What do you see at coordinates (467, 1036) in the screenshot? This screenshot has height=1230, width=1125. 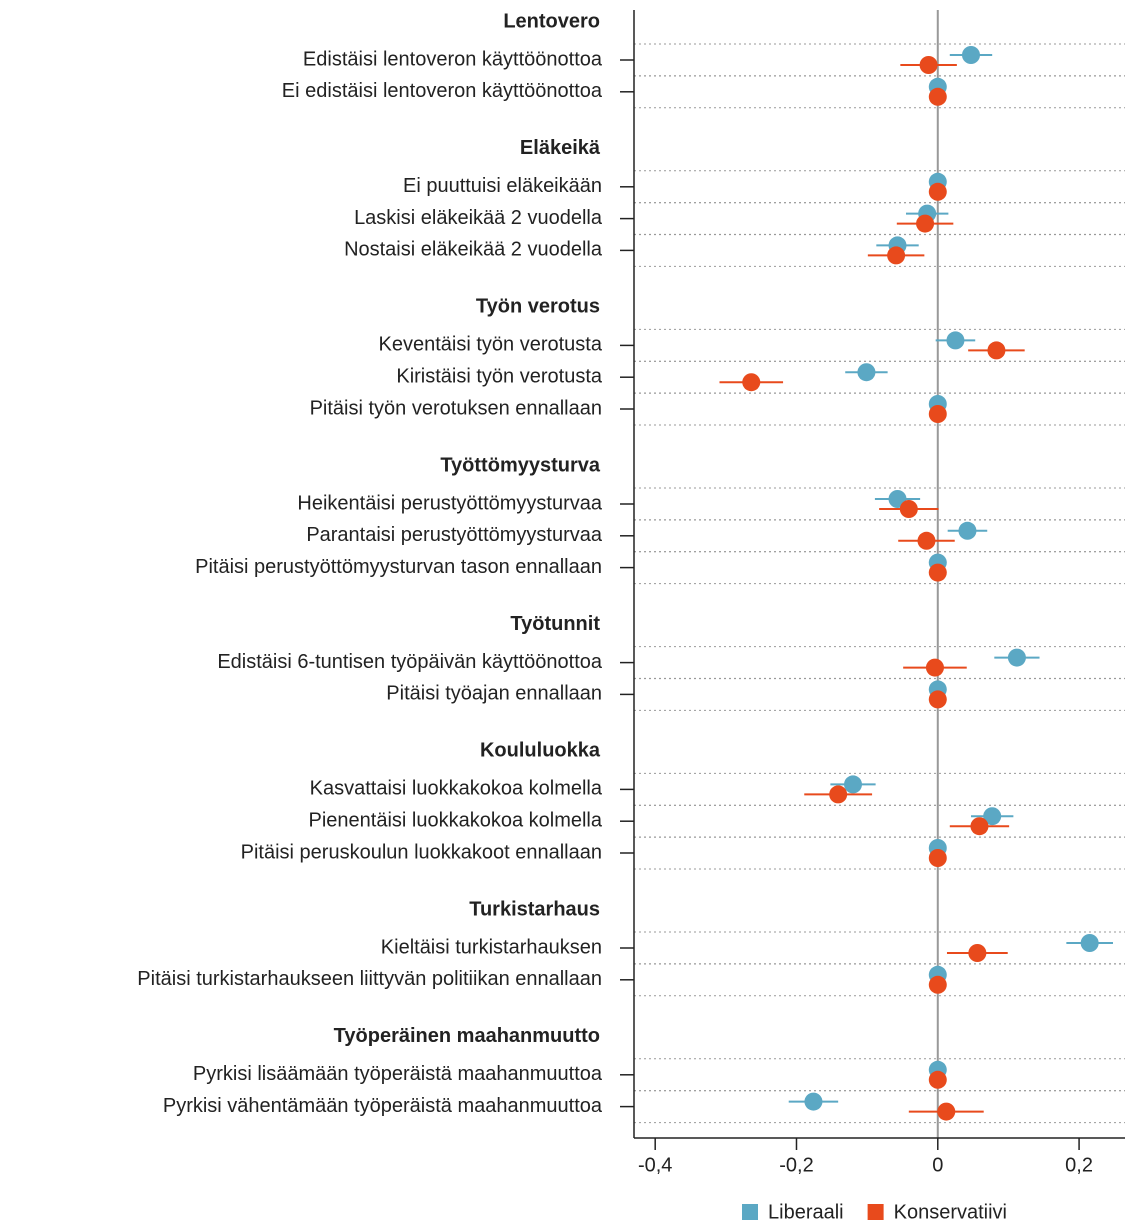 I see `group-header: Työperäinen maahanmuutto` at bounding box center [467, 1036].